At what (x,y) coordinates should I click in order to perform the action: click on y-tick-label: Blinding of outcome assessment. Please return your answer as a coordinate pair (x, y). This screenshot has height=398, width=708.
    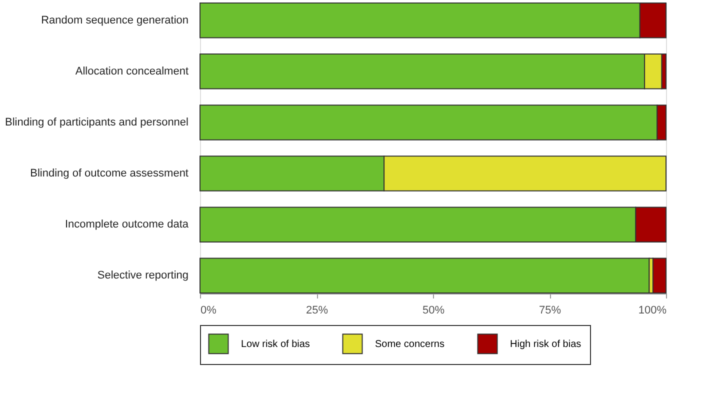
    Looking at the image, I should click on (109, 174).